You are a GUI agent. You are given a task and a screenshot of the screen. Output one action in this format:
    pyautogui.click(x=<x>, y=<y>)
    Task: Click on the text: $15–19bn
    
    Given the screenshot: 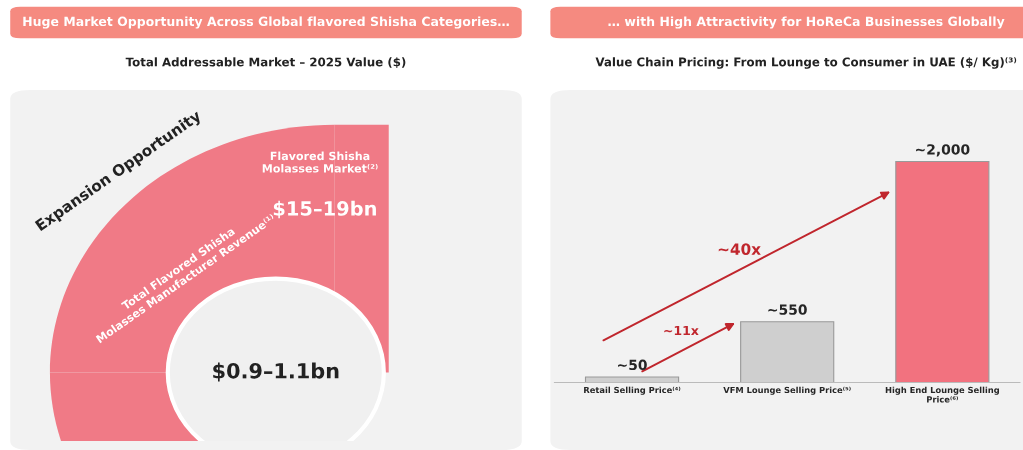 What is the action you would take?
    pyautogui.click(x=324, y=209)
    